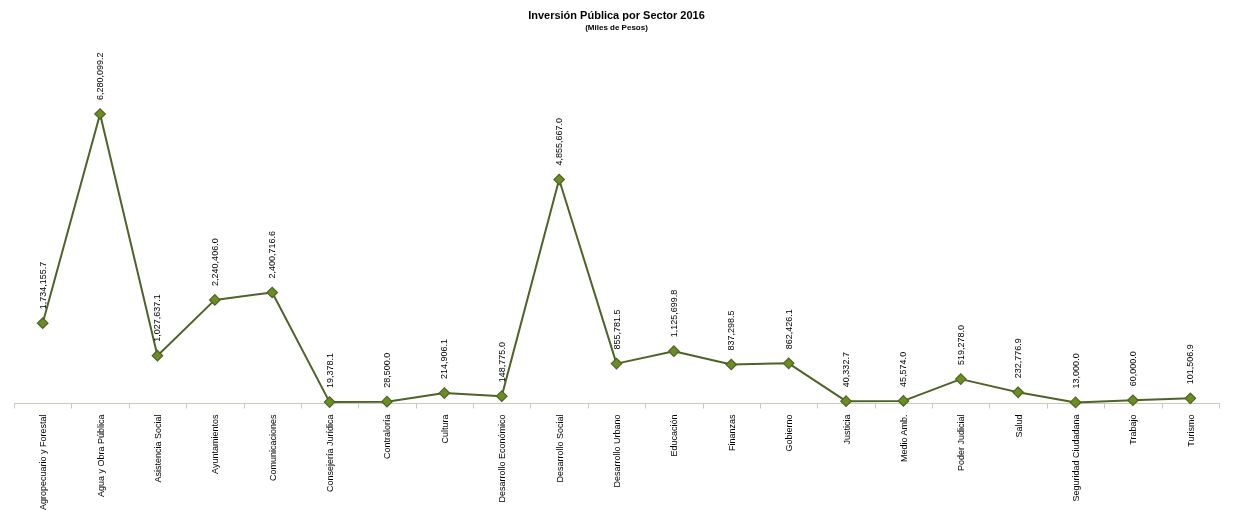  Describe the element at coordinates (1132, 369) in the screenshot. I see `data-label: 60,000.0` at that location.